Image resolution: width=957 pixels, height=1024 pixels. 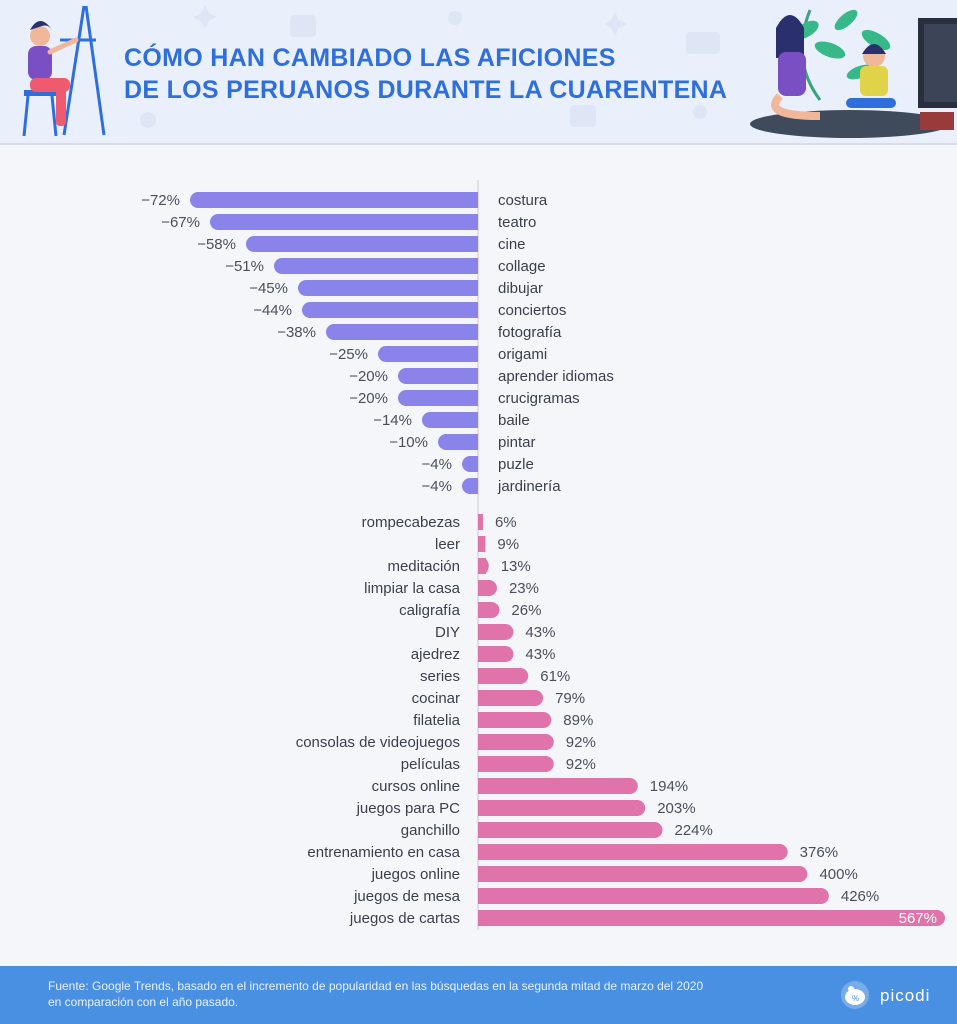 I want to click on category-label: cine, so click(x=512, y=244).